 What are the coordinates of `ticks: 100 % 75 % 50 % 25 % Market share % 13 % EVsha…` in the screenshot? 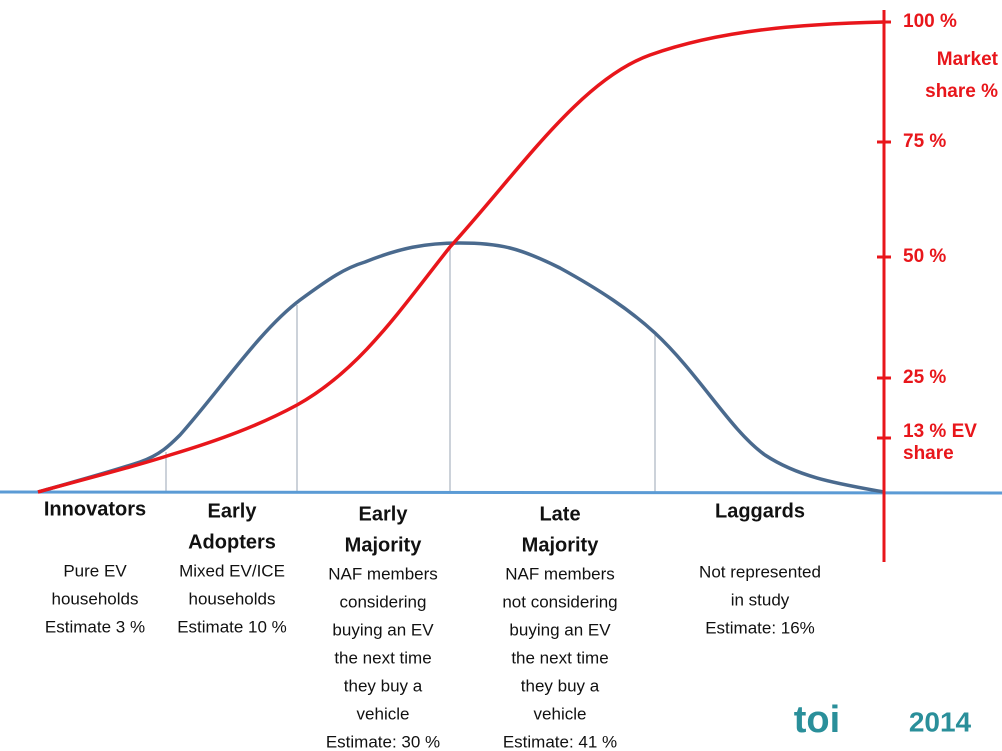 It's located at (938, 237).